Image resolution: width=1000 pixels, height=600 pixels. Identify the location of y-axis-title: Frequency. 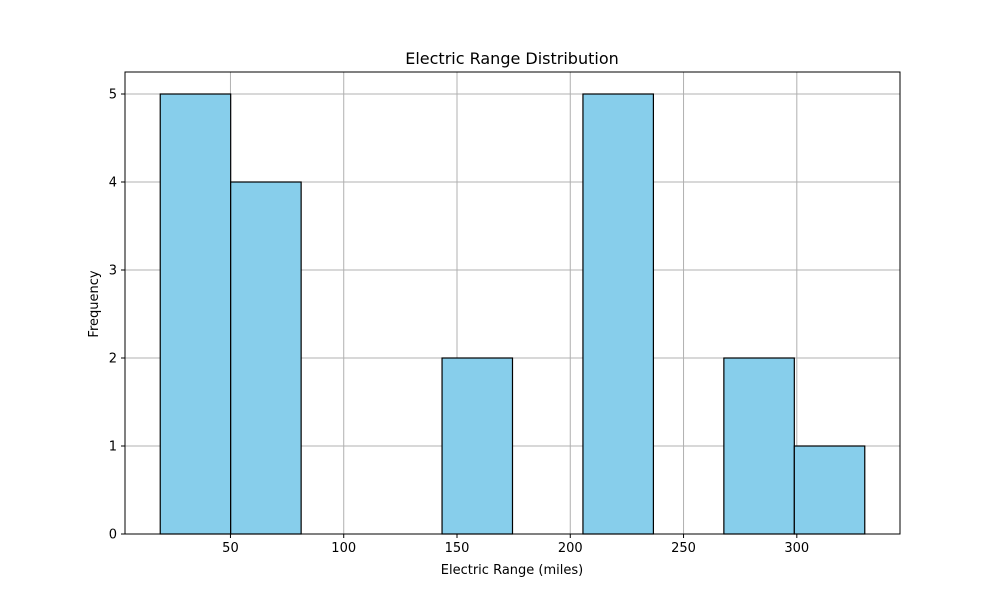
(94, 303).